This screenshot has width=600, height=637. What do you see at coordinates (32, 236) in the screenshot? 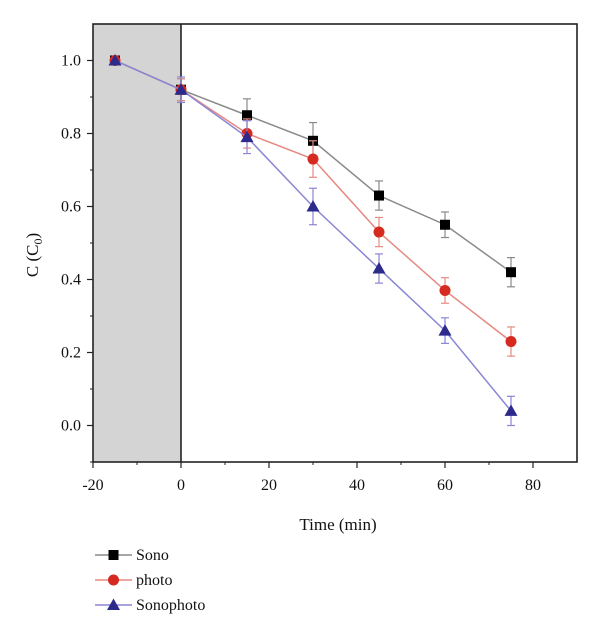
I see `y-axis-title-close: )` at bounding box center [32, 236].